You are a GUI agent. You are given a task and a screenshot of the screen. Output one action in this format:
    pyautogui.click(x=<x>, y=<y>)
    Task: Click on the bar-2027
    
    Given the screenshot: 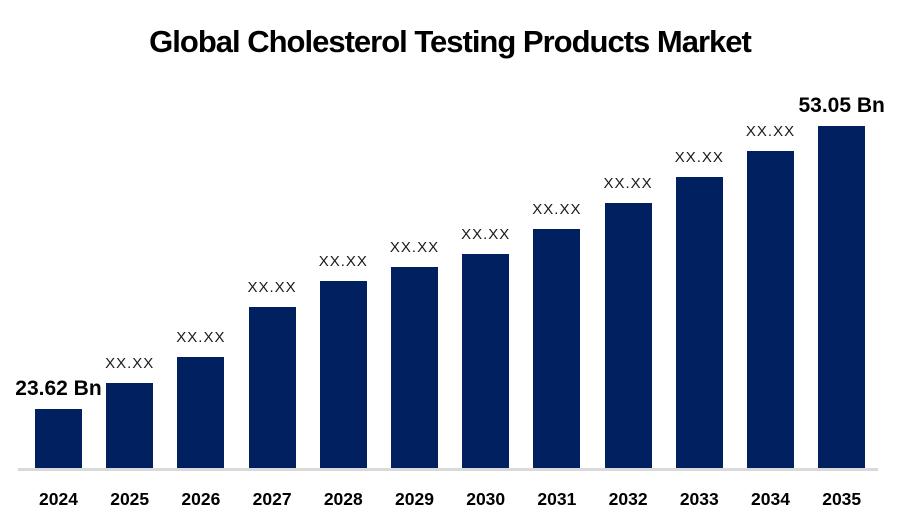 What is the action you would take?
    pyautogui.click(x=272, y=387)
    